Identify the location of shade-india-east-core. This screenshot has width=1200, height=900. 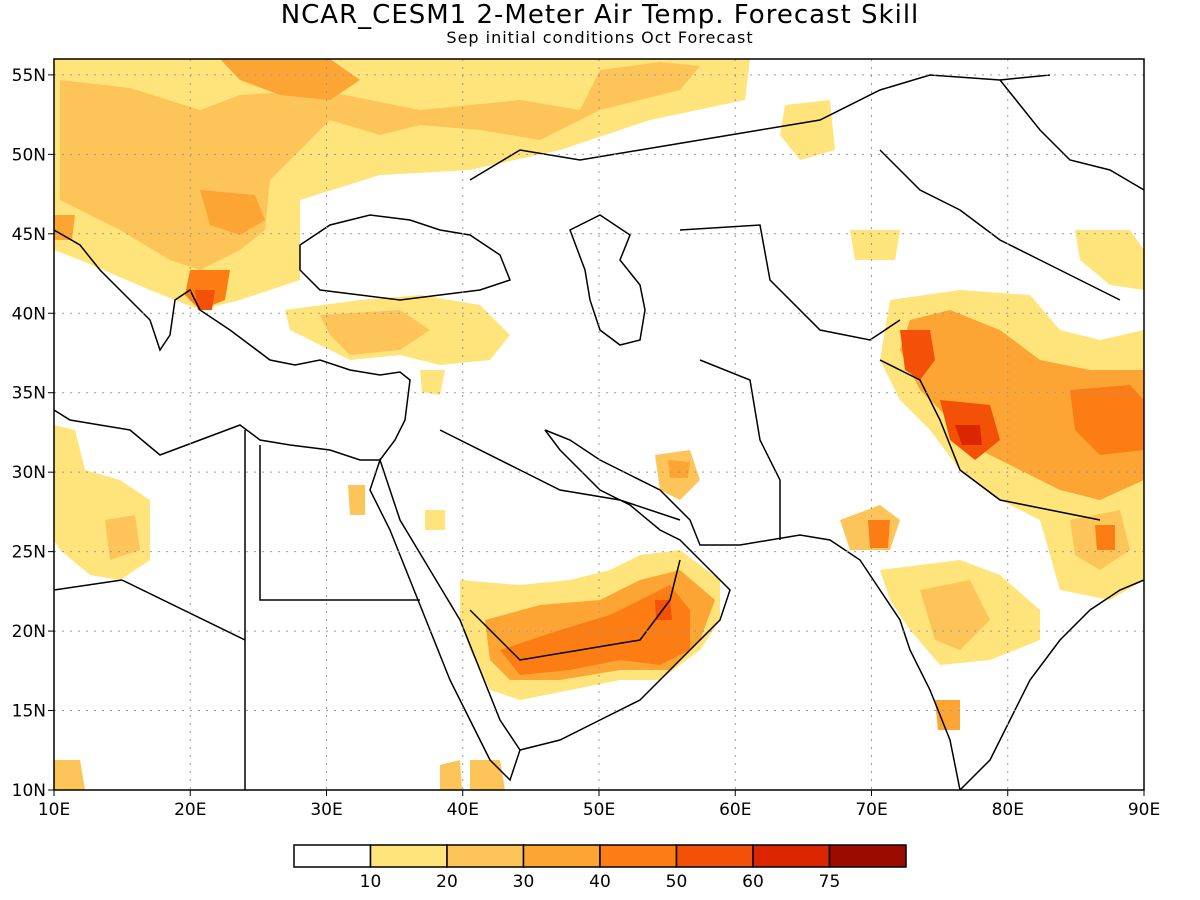
(1105, 537).